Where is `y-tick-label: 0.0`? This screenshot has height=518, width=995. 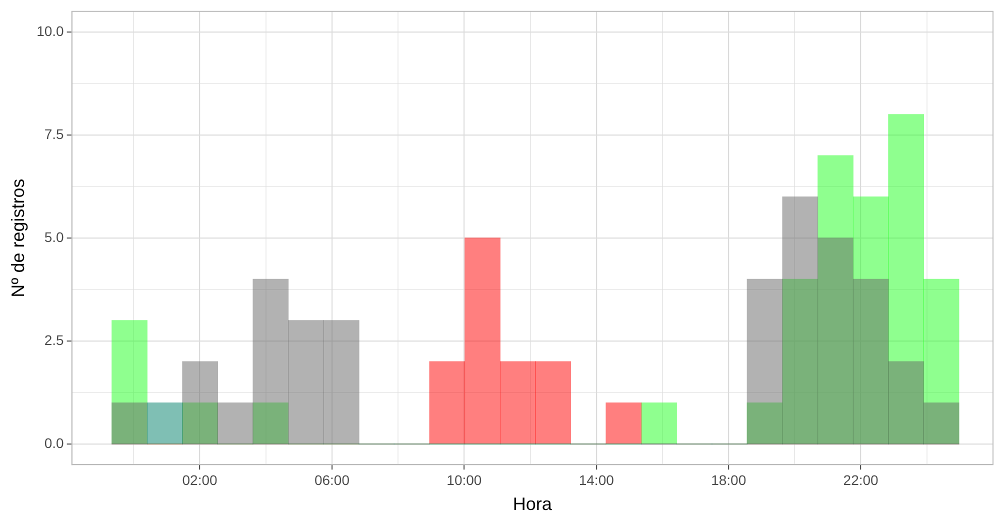 y-tick-label: 0.0 is located at coordinates (54, 442).